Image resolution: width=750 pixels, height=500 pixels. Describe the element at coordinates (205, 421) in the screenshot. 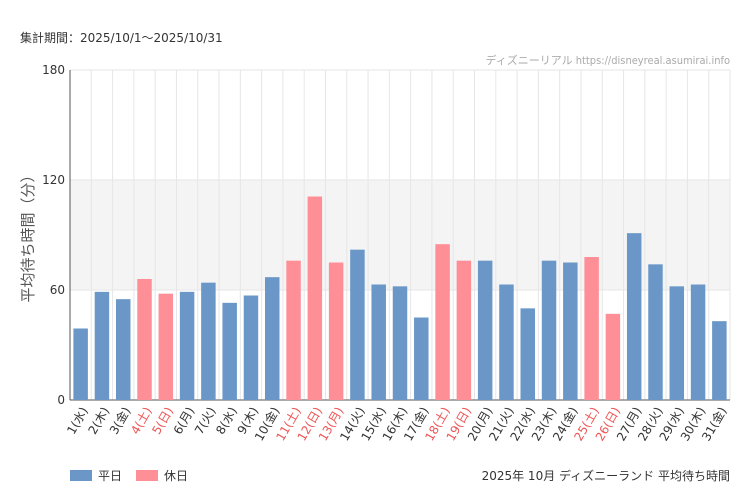

I see `x-tick-label: 7(火)` at that location.